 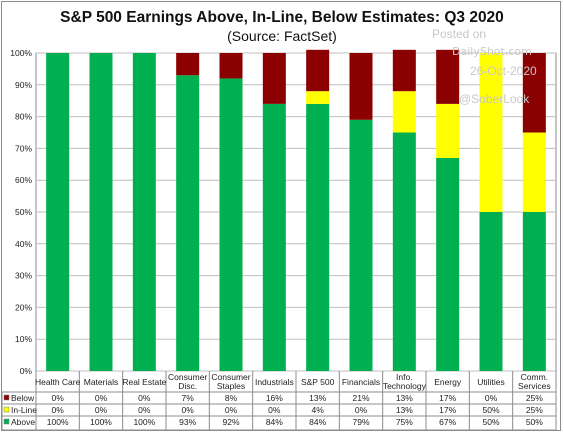 What do you see at coordinates (23, 212) in the screenshot?
I see `y-tick-label: 50%` at bounding box center [23, 212].